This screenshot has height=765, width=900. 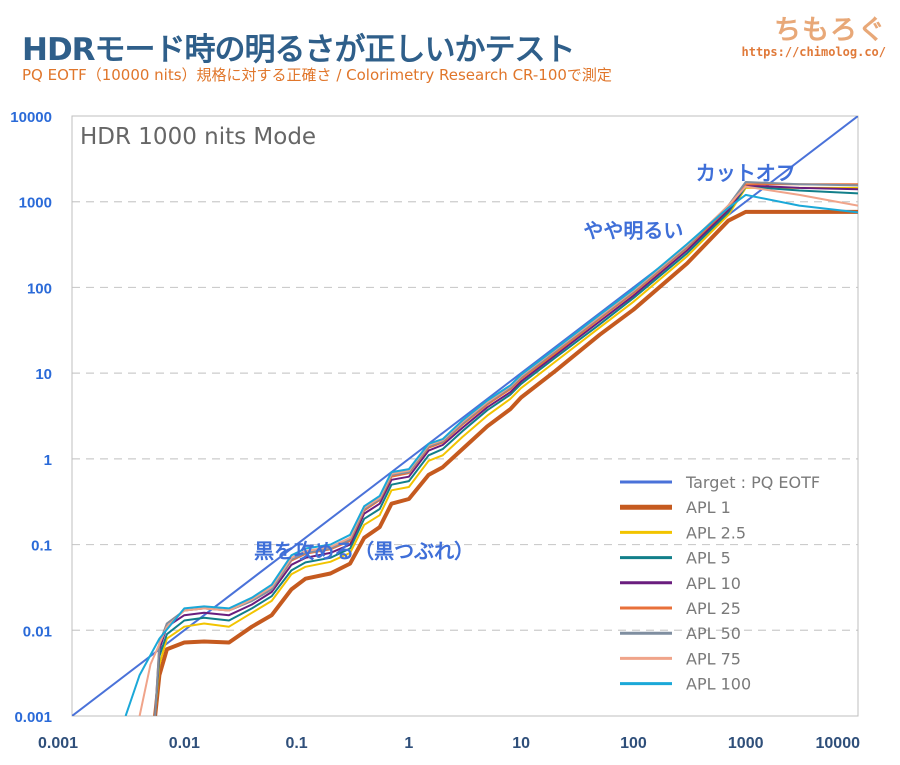 I want to click on x-tick-label: 10000, so click(x=838, y=743).